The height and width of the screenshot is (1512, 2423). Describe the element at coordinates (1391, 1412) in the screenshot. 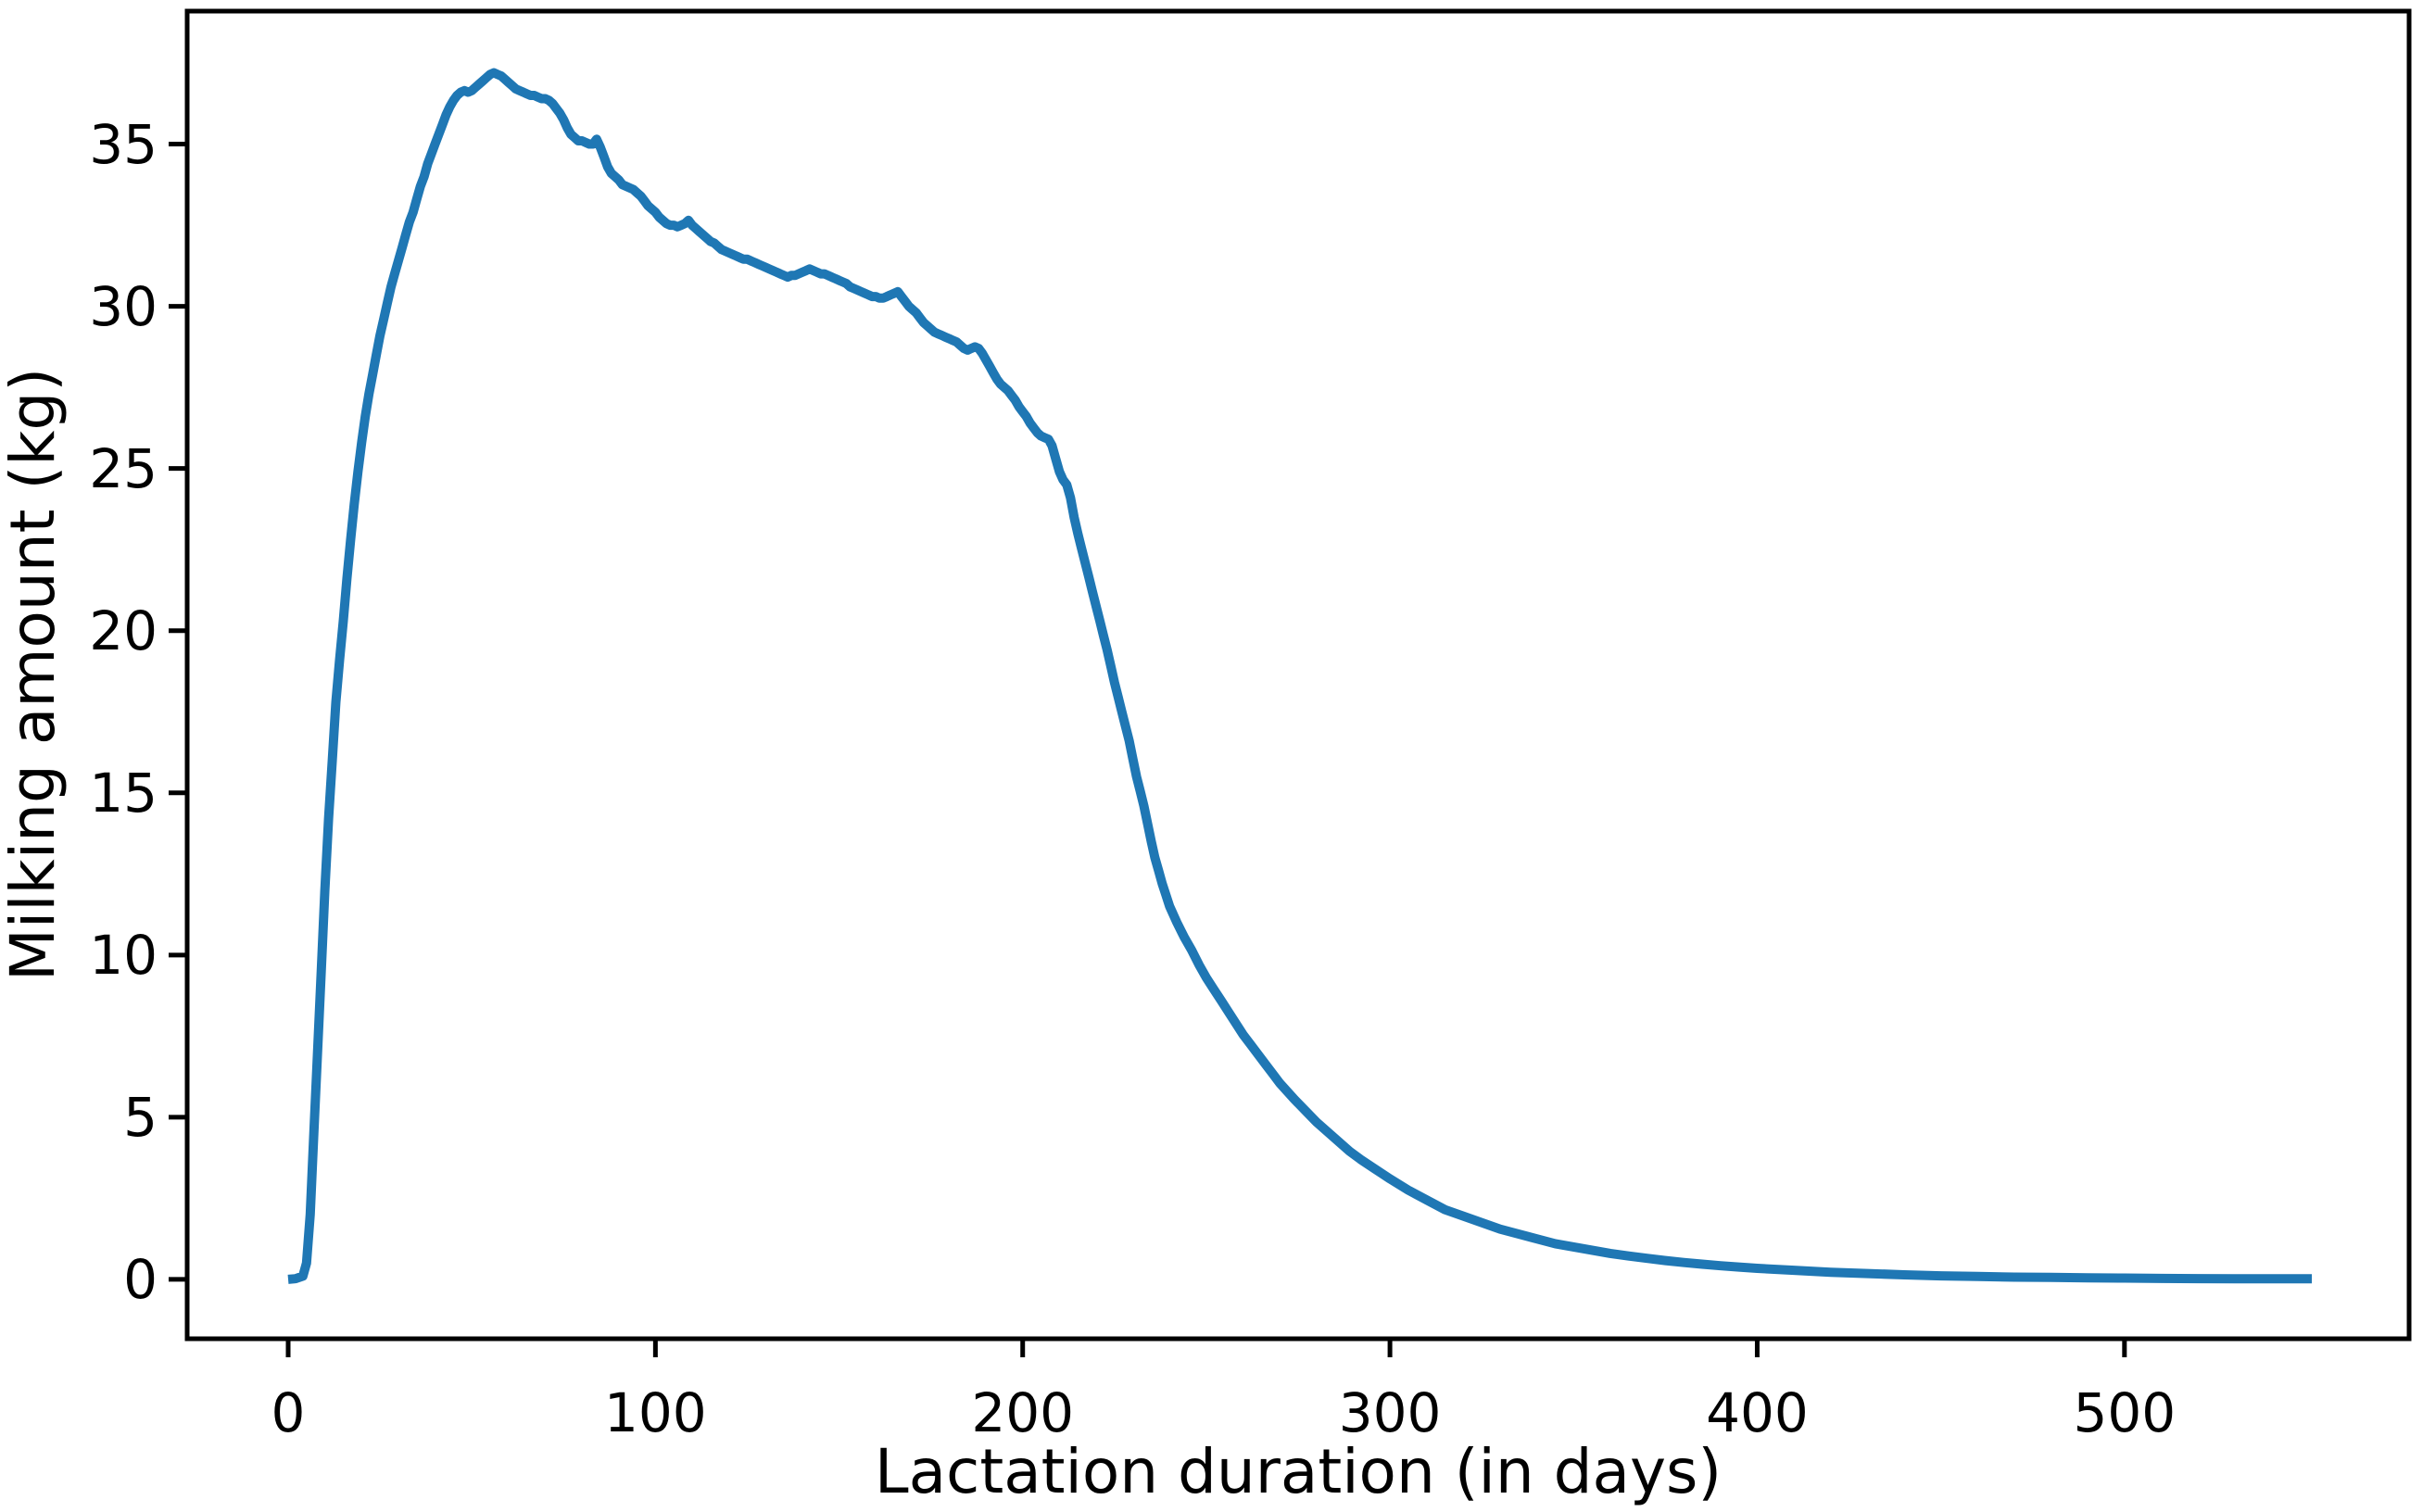

I see `x-tick-label: 300` at that location.